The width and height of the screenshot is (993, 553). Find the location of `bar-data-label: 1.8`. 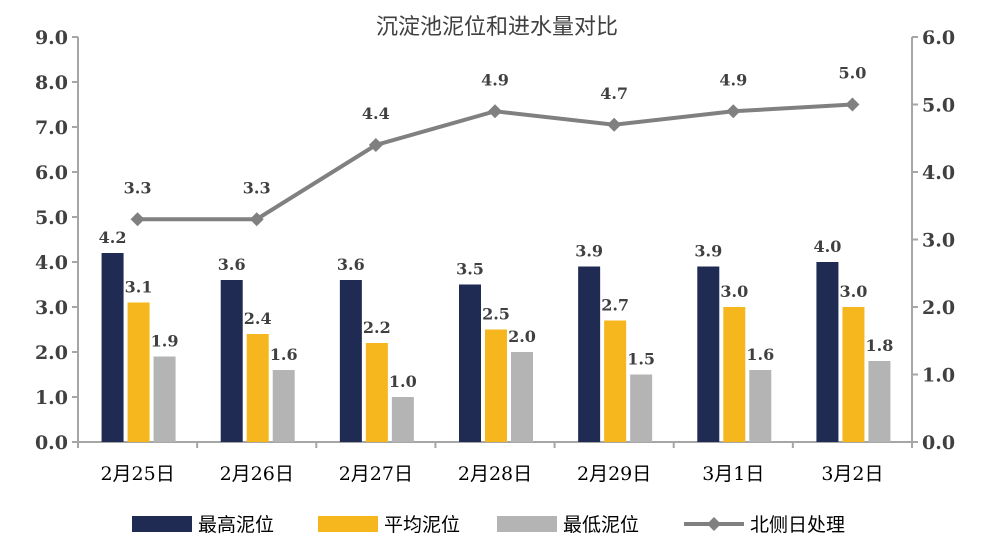

bar-data-label: 1.8 is located at coordinates (880, 345).